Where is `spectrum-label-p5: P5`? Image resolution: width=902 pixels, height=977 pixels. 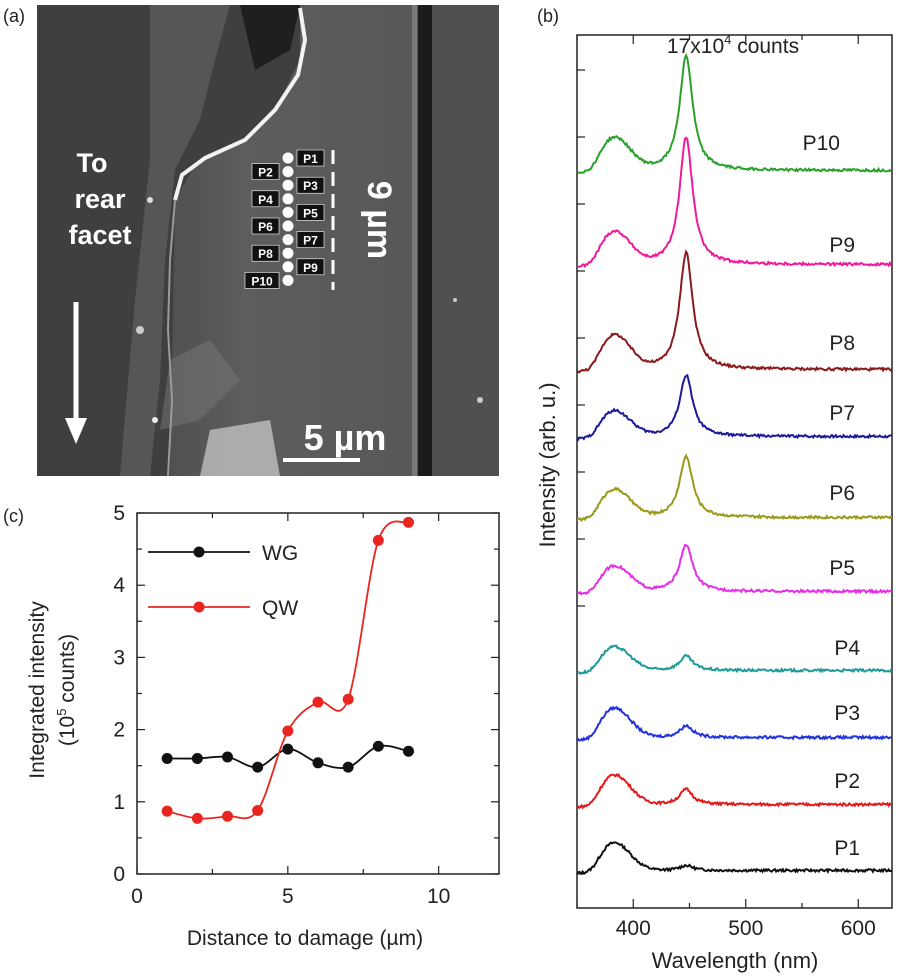
spectrum-label-p5: P5 is located at coordinates (842, 568).